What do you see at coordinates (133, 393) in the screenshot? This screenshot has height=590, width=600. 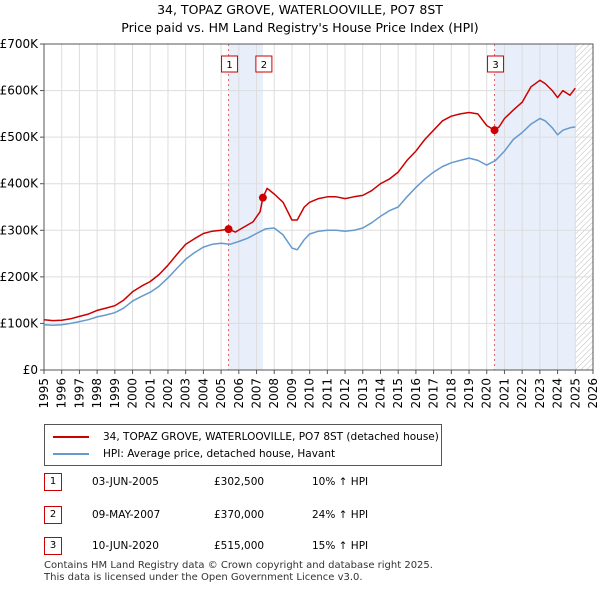 I see `x-tick-label: 2000` at bounding box center [133, 393].